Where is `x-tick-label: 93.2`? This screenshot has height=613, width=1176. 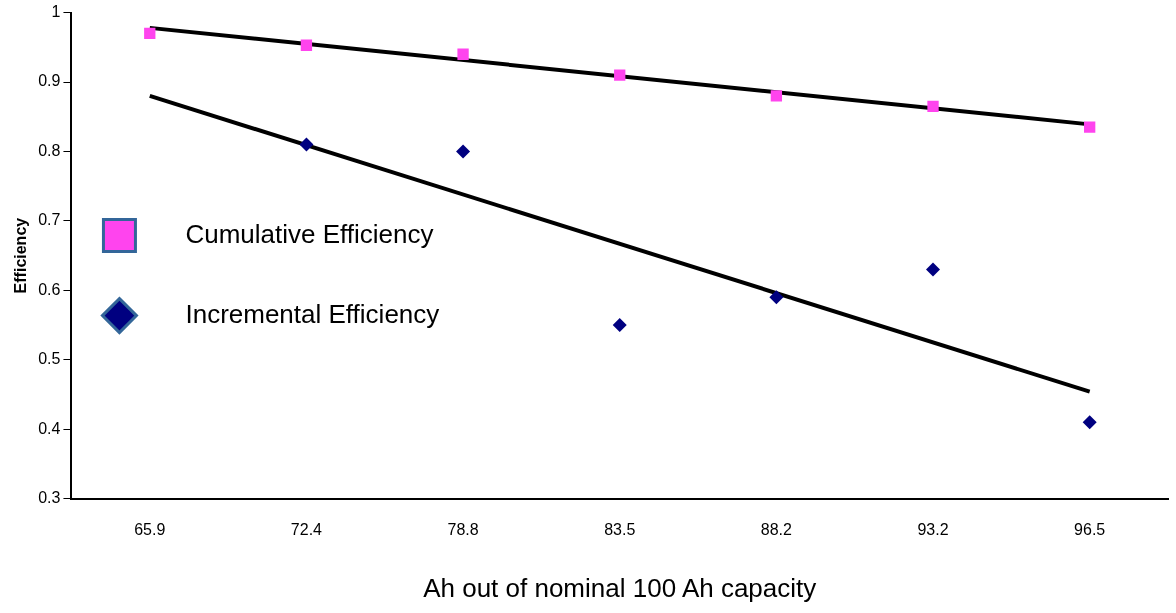 x-tick-label: 93.2 is located at coordinates (933, 529).